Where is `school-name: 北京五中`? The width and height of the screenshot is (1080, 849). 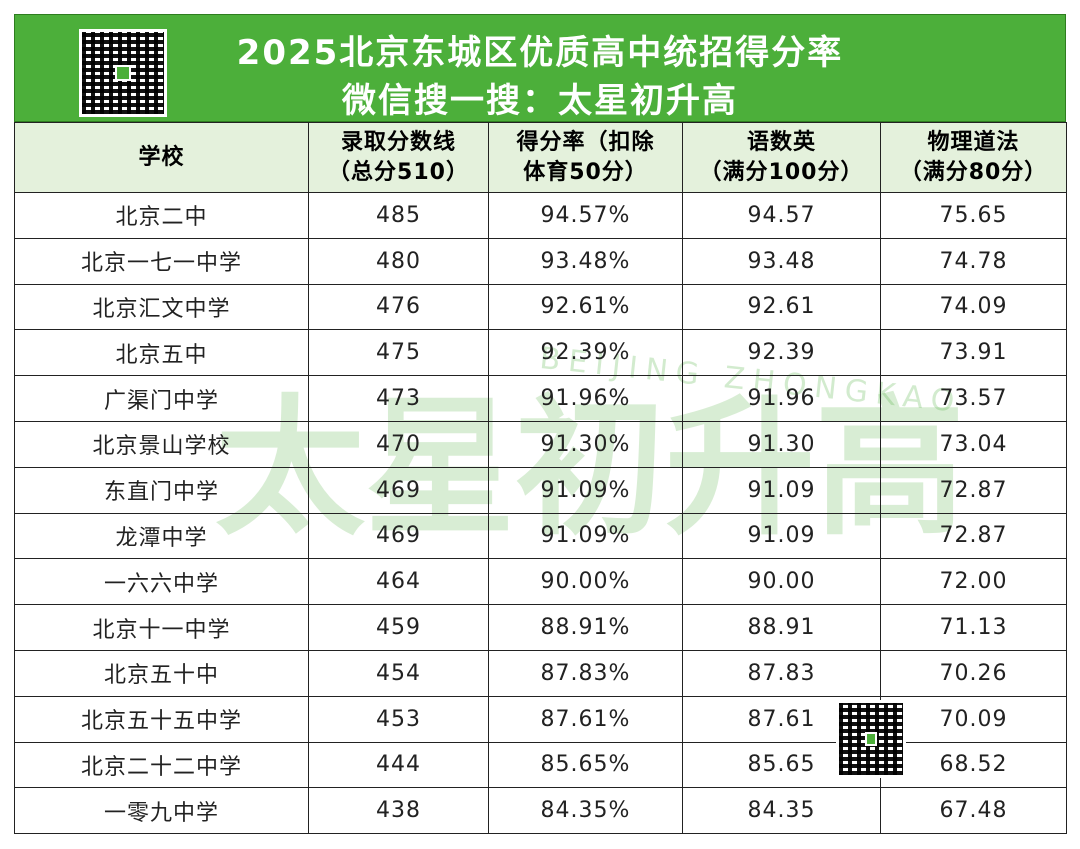 school-name: 北京五中 is located at coordinates (161, 353).